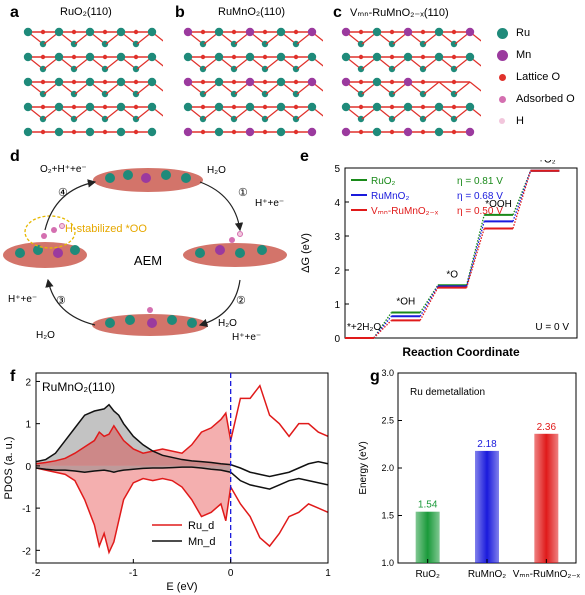 Image resolution: width=585 pixels, height=595 pixels. What do you see at coordinates (387, 516) in the screenshot?
I see `y-tick-label: 1.5` at bounding box center [387, 516].